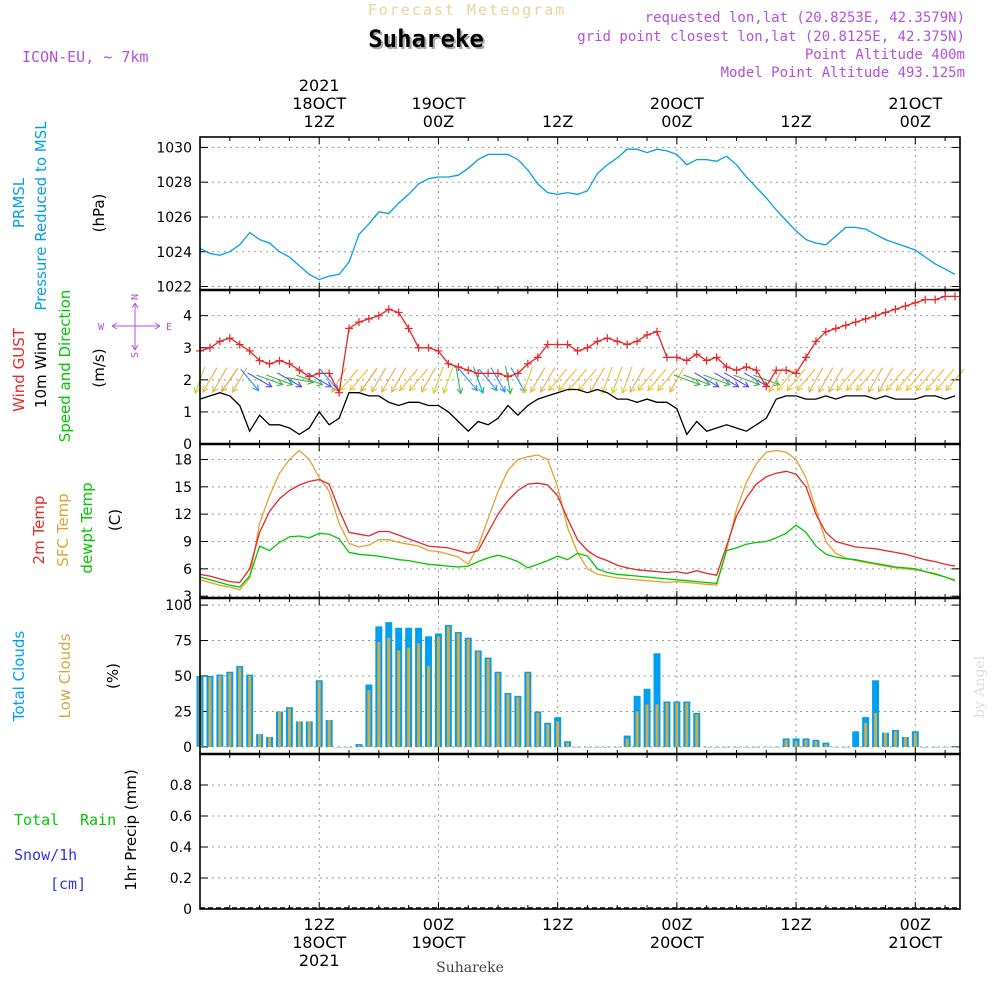 The width and height of the screenshot is (1000, 1000). What do you see at coordinates (87, 527) in the screenshot?
I see `temp-dewpt-label: dewpt Temp` at bounding box center [87, 527].